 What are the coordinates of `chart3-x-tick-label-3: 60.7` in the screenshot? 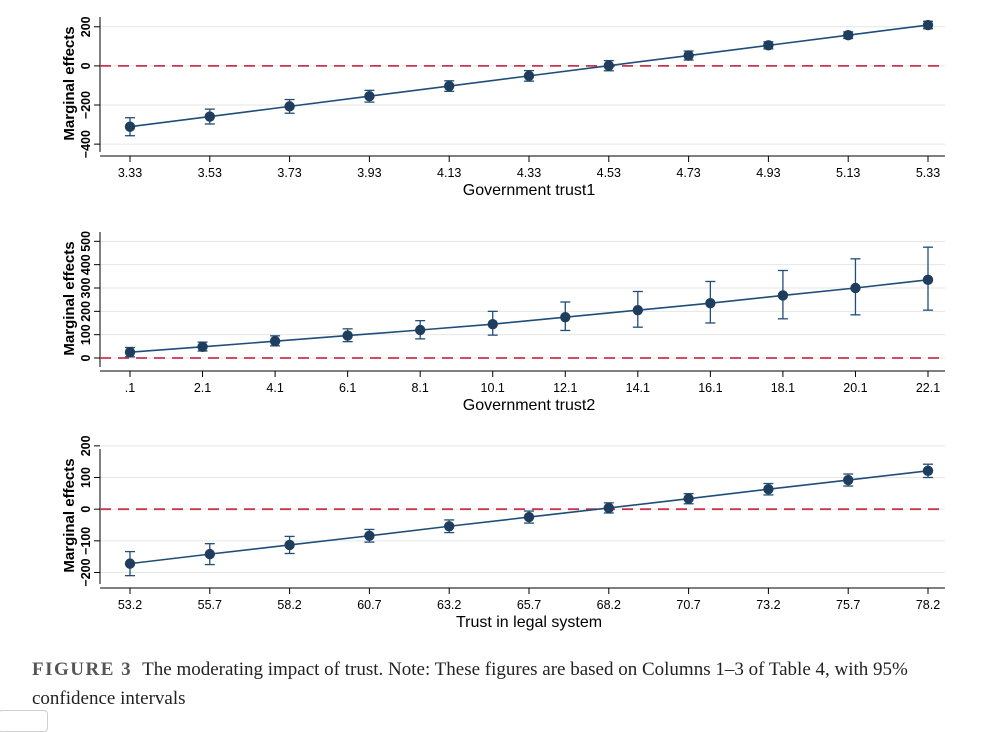 It's located at (369, 605).